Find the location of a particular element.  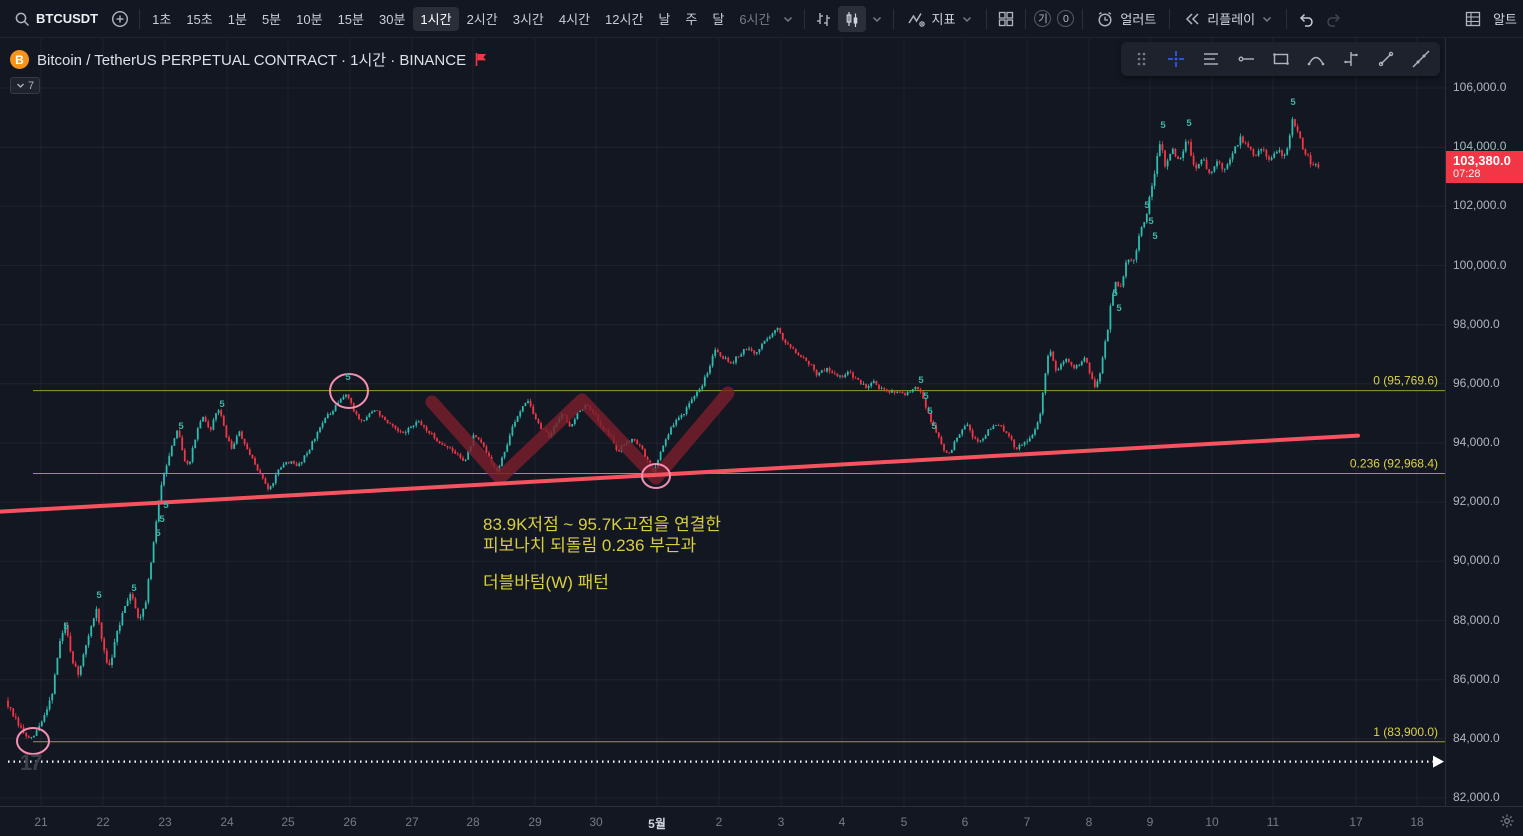

arc-icon is located at coordinates (1315, 59).